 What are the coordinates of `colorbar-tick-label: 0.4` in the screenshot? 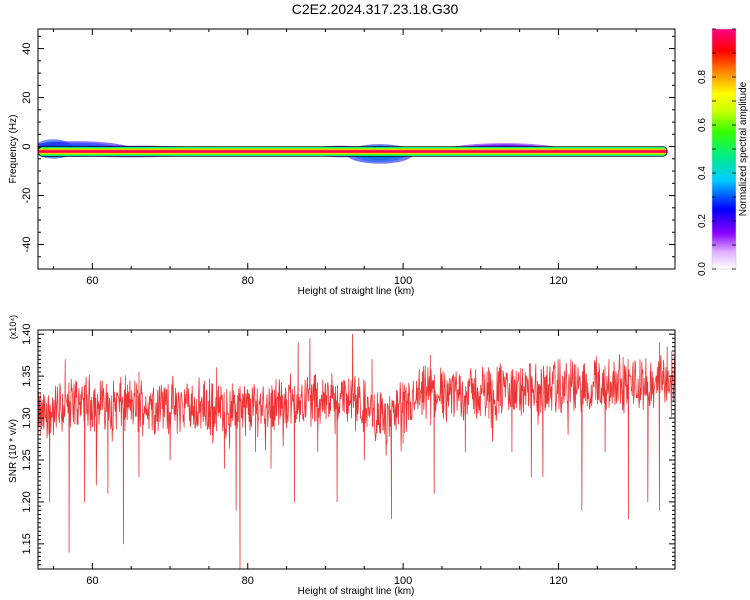 It's located at (702, 173).